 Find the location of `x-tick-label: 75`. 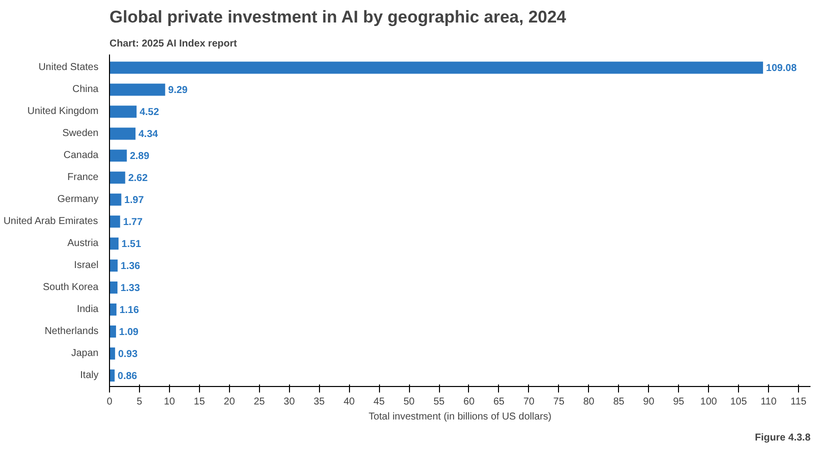

x-tick-label: 75 is located at coordinates (559, 402).